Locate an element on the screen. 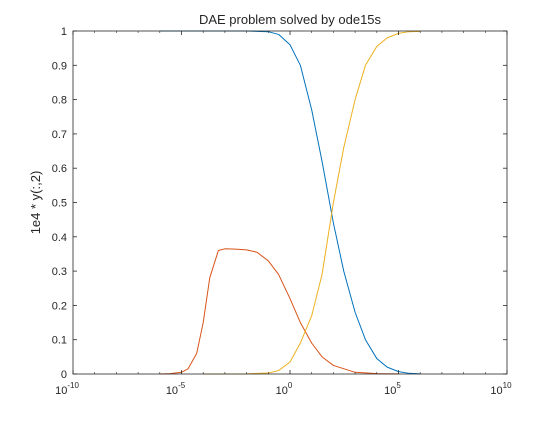 The width and height of the screenshot is (560, 425). x-tick-label: 10⁰ is located at coordinates (284, 389).